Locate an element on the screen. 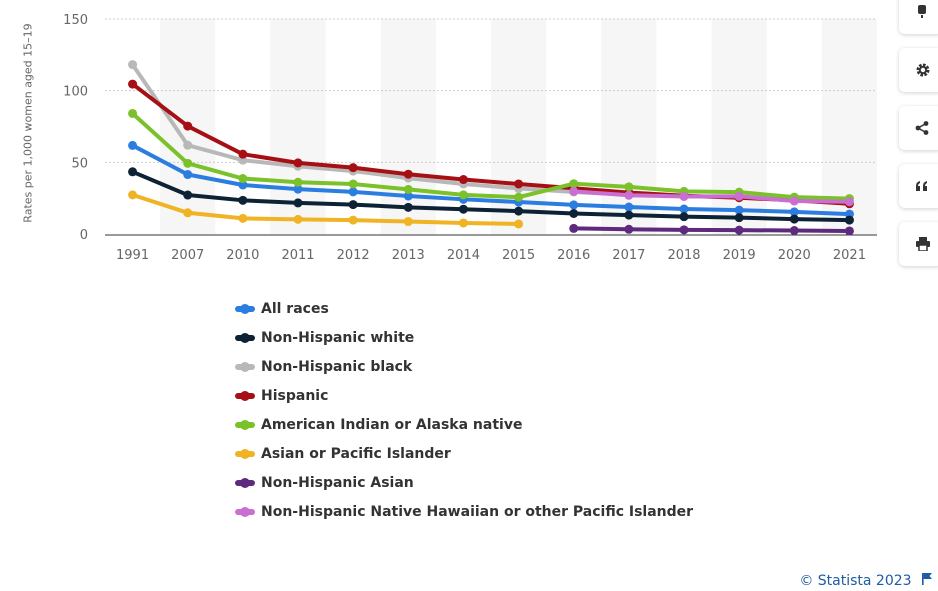 This screenshot has width=938, height=591. legend-label: Non-Hispanic white is located at coordinates (338, 337).